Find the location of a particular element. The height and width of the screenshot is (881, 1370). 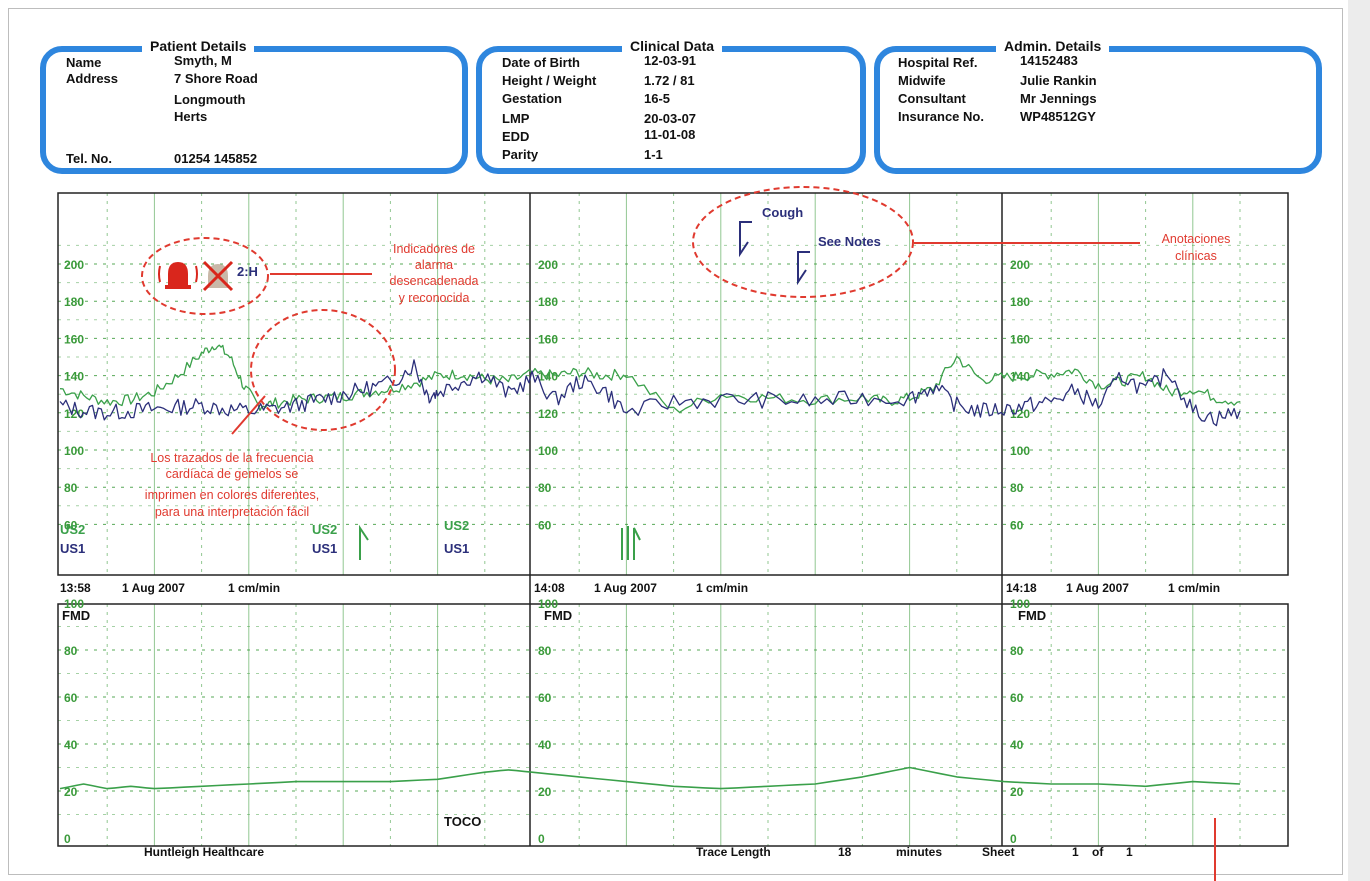

footer-minutes: minutes is located at coordinates (919, 852).